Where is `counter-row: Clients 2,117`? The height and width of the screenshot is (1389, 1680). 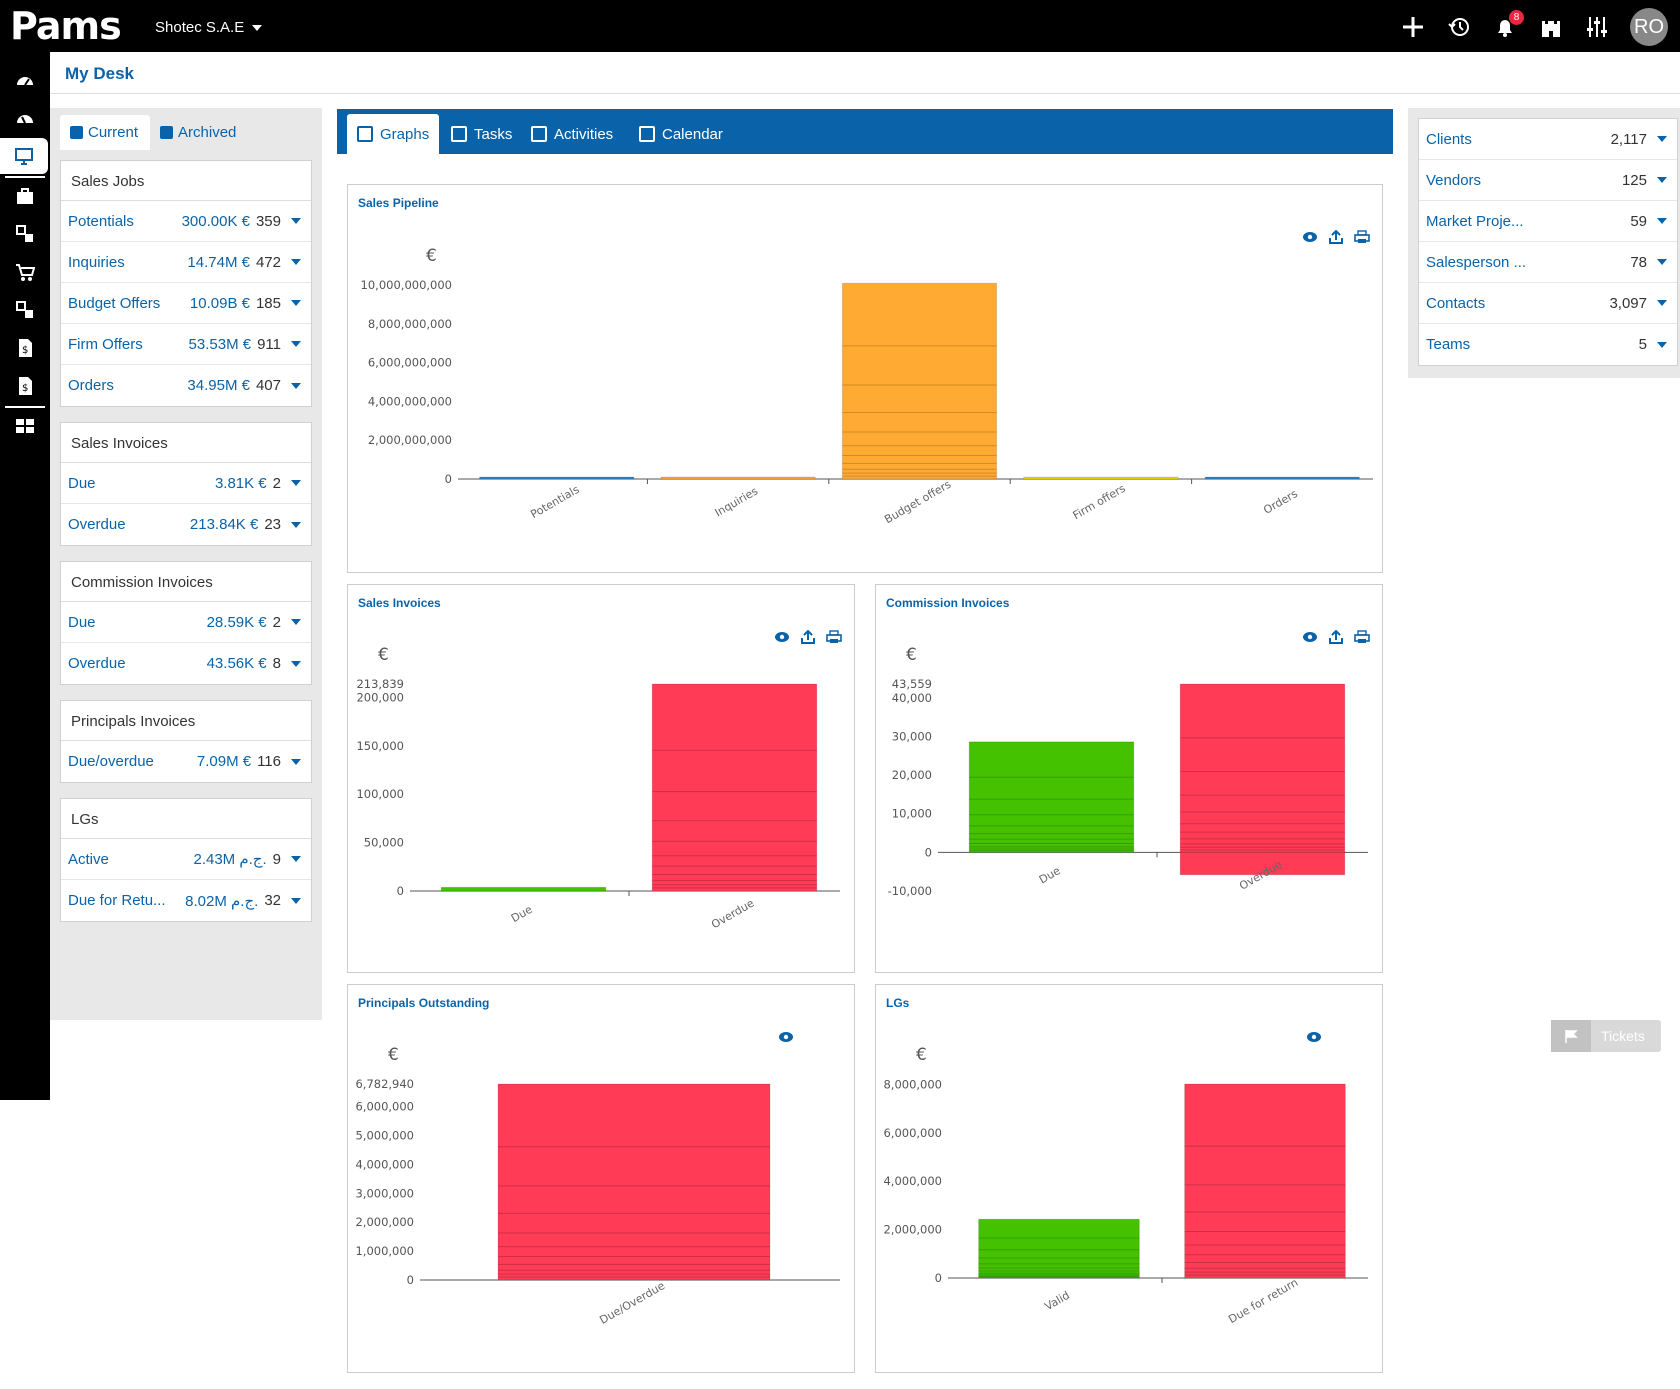 counter-row: Clients 2,117 is located at coordinates (1548, 139).